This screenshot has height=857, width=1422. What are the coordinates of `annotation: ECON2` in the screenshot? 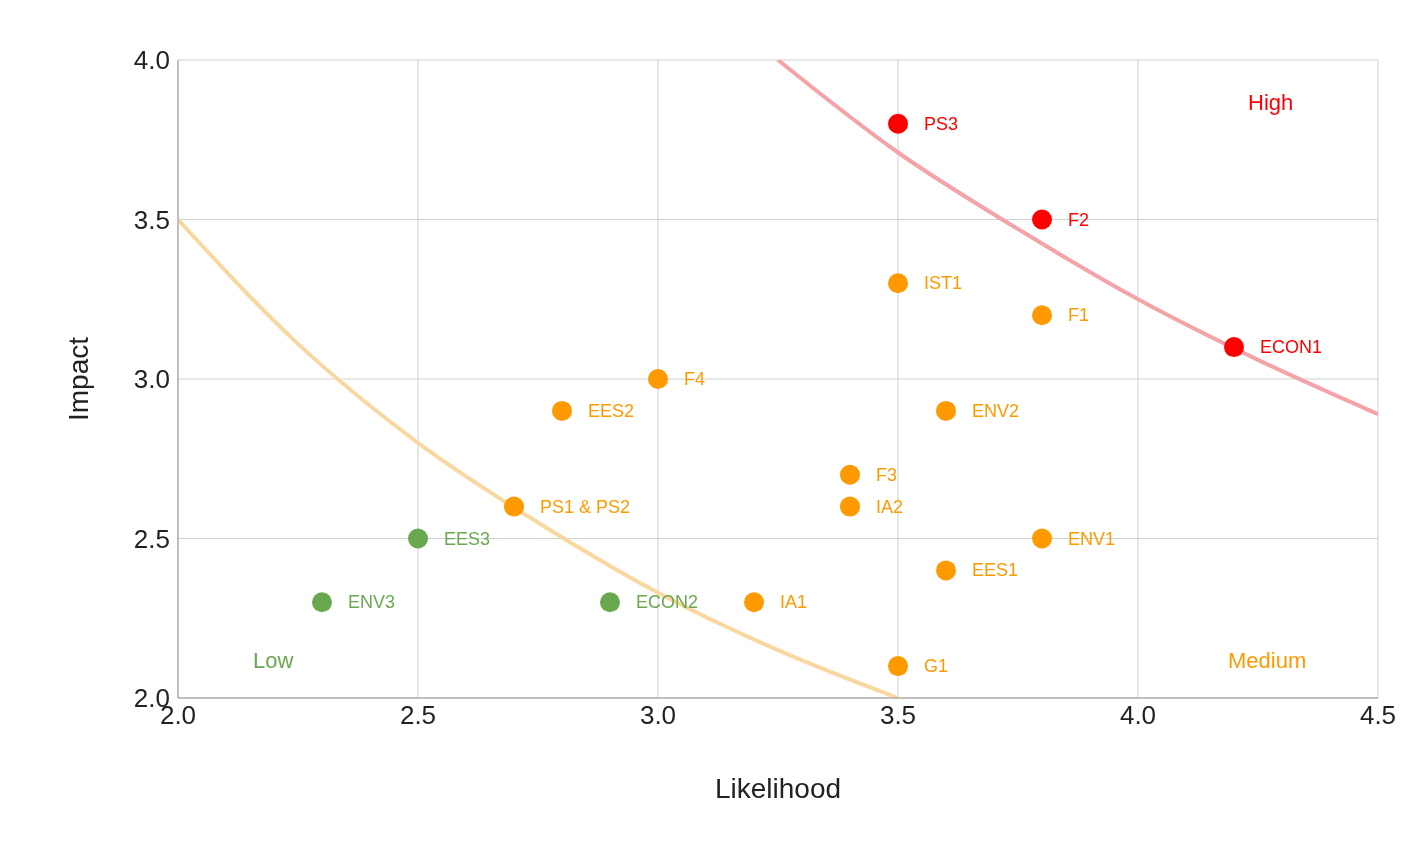 It's located at (667, 602).